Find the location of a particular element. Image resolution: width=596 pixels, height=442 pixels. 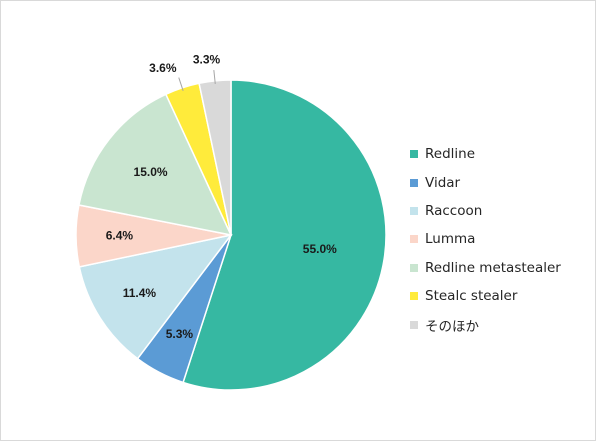

legend-item-6: Stealc stealer is located at coordinates (485, 296).